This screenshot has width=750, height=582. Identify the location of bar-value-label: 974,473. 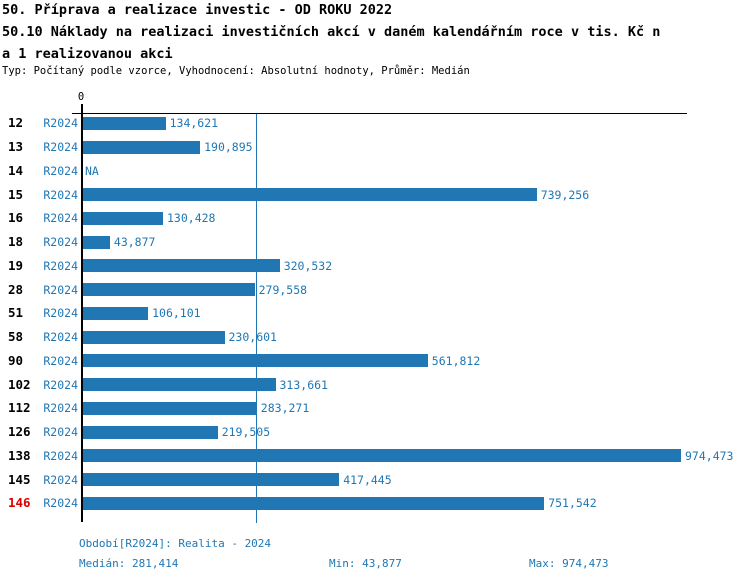
(709, 455).